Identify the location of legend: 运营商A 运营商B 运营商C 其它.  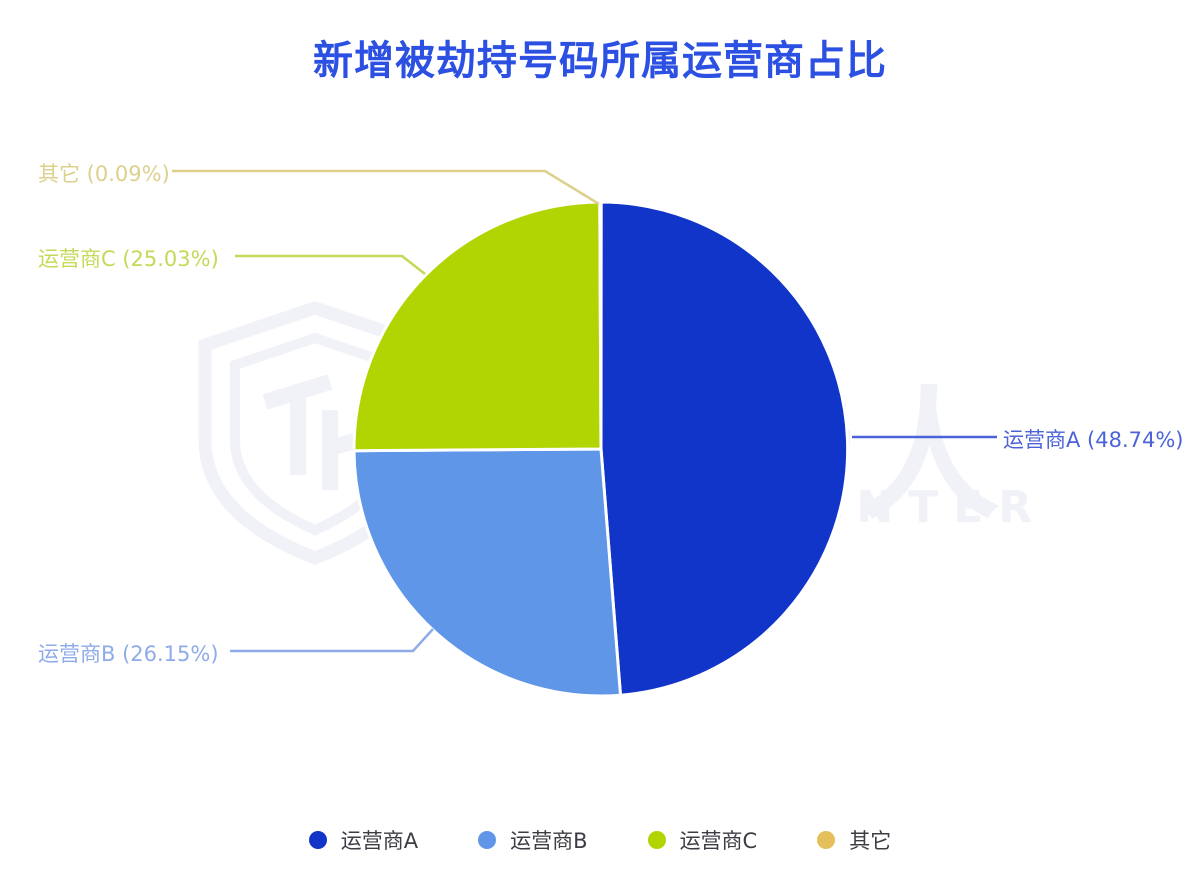
(600, 840).